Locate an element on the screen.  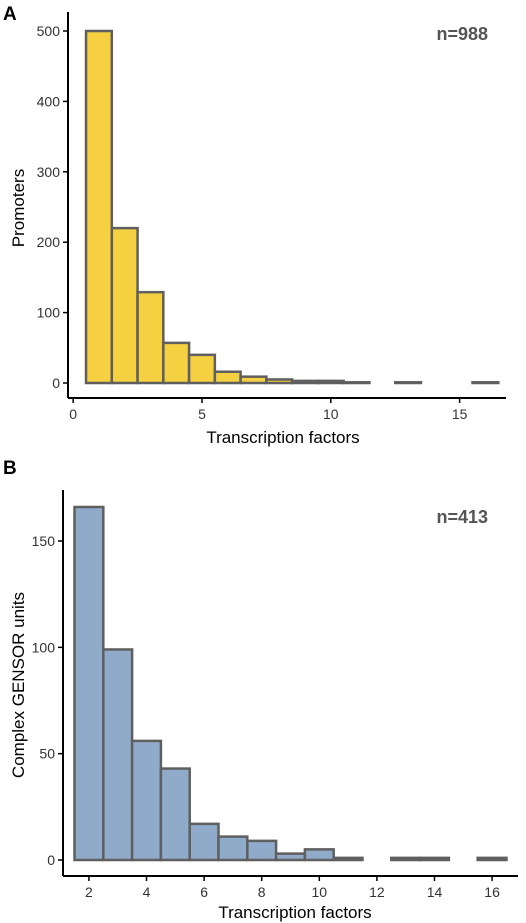
panel-a-x-tick-label-0: 0 is located at coordinates (73, 414).